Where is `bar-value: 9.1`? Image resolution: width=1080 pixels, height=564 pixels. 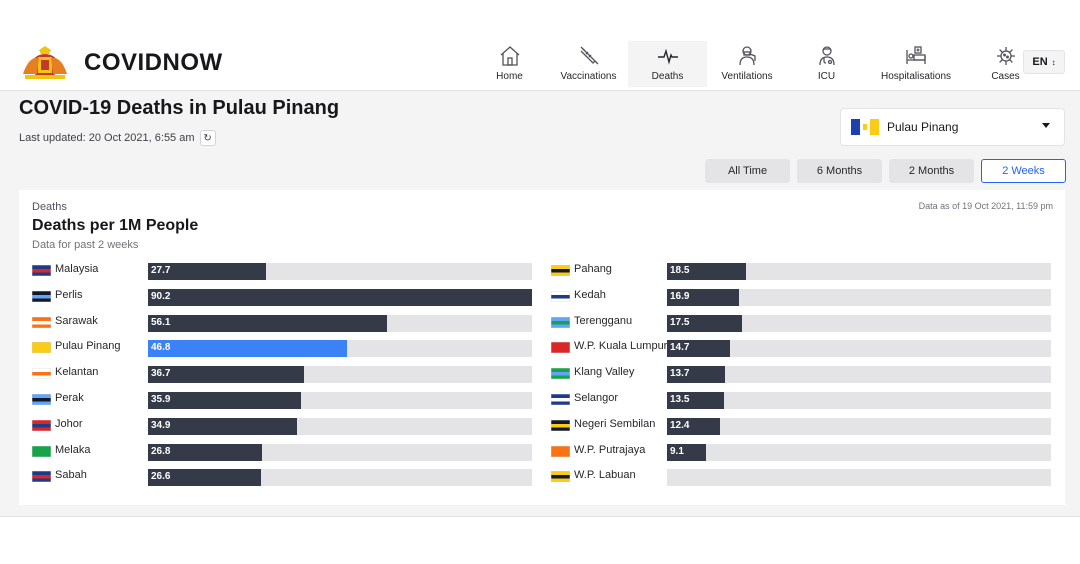 bar-value: 9.1 is located at coordinates (677, 451).